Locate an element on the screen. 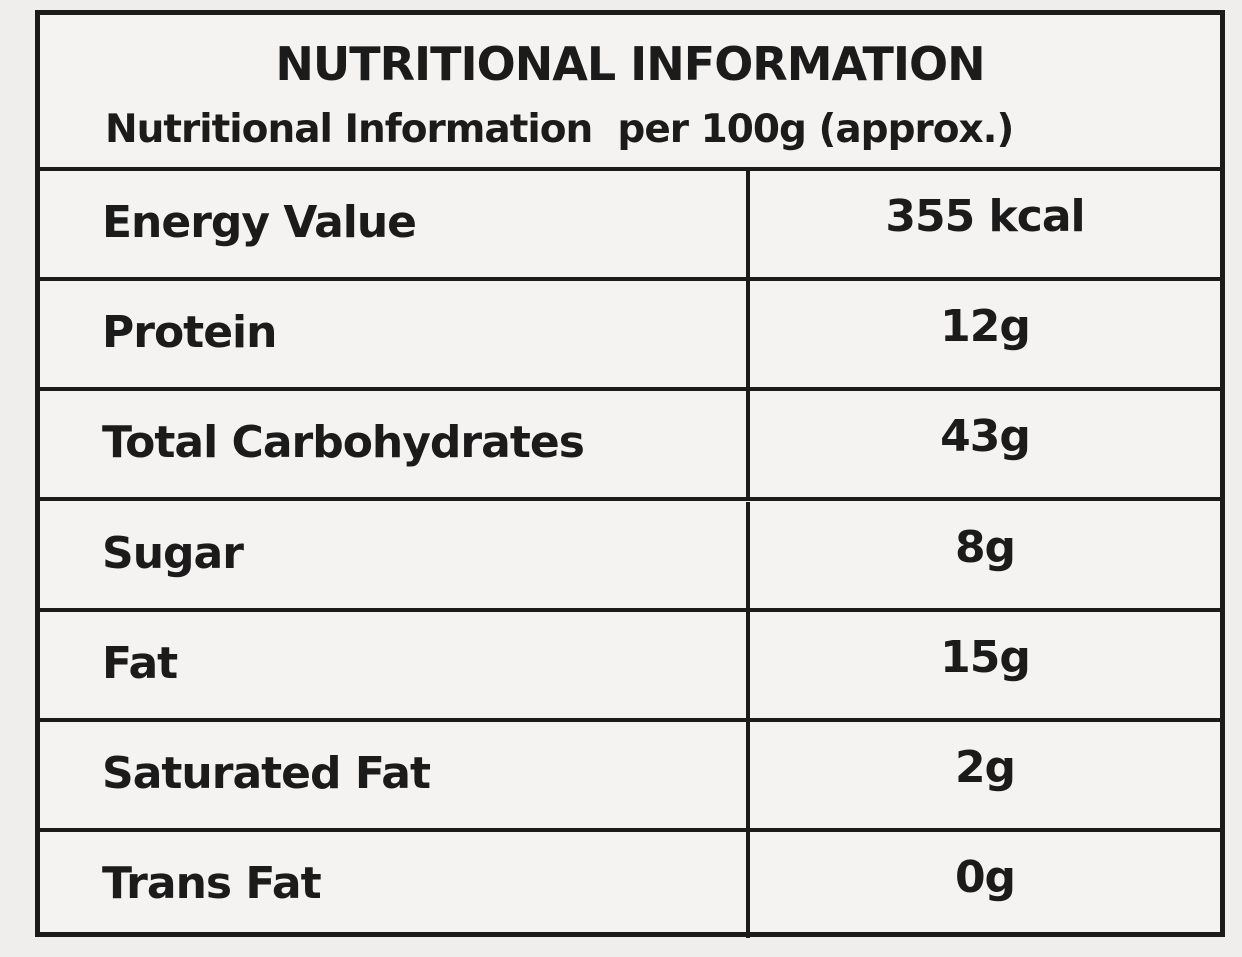  table-row: Protein 12g is located at coordinates (630, 336).